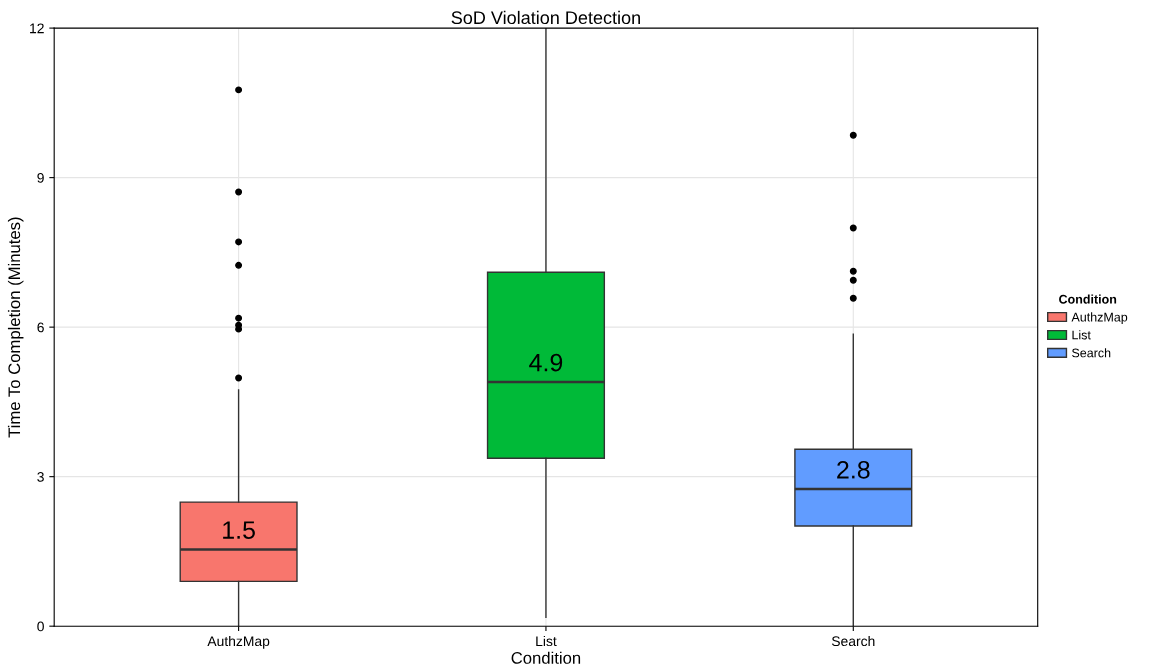 The width and height of the screenshot is (1153, 669). What do you see at coordinates (239, 530) in the screenshot?
I see `annotation: 1.5` at bounding box center [239, 530].